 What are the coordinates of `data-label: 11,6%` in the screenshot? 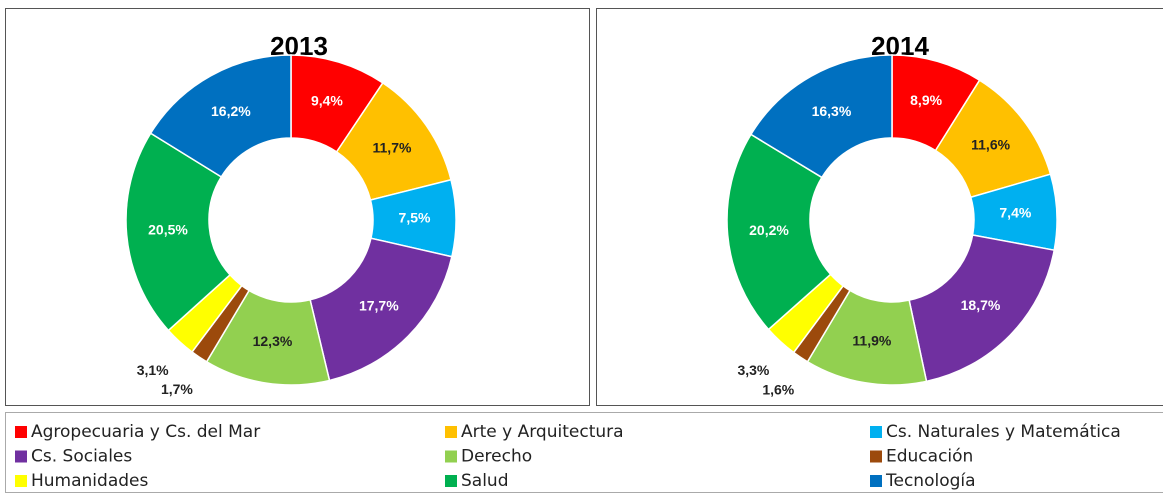 It's located at (990, 144).